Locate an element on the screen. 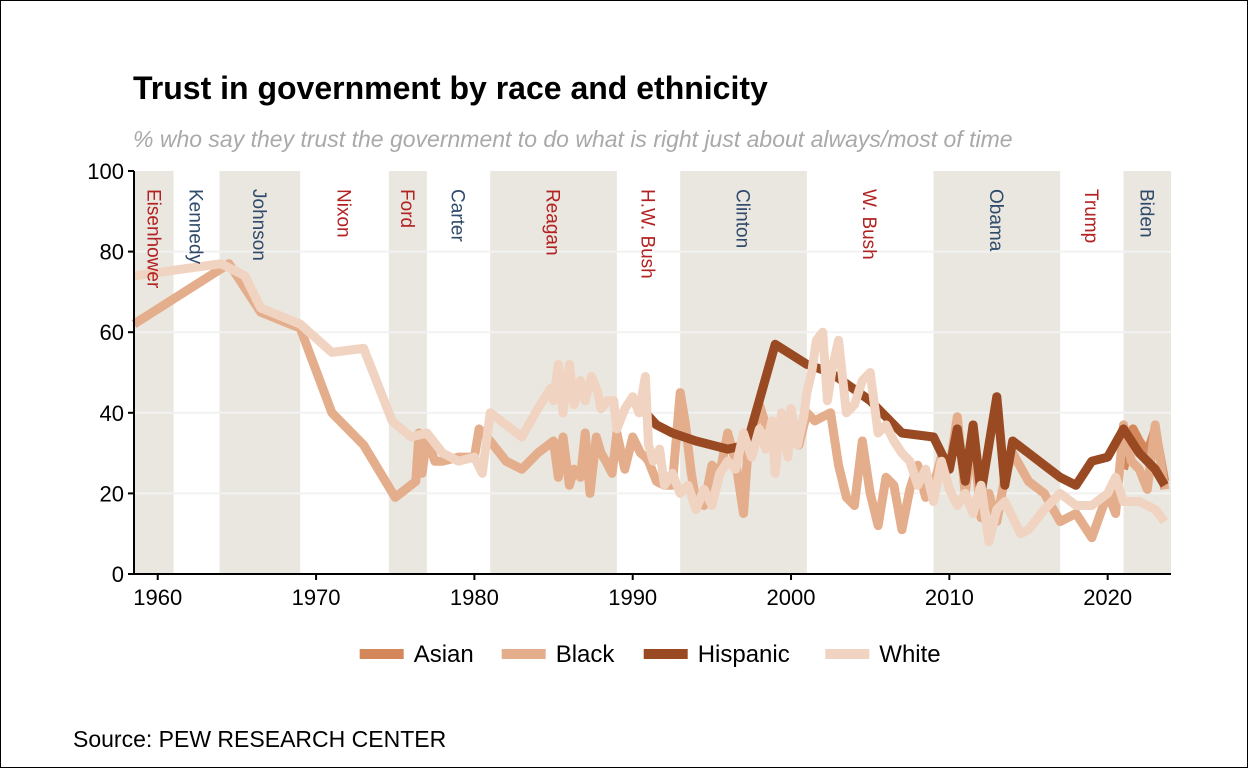 Image resolution: width=1248 pixels, height=768 pixels. y-tick-label-80: 80 is located at coordinates (112, 252).